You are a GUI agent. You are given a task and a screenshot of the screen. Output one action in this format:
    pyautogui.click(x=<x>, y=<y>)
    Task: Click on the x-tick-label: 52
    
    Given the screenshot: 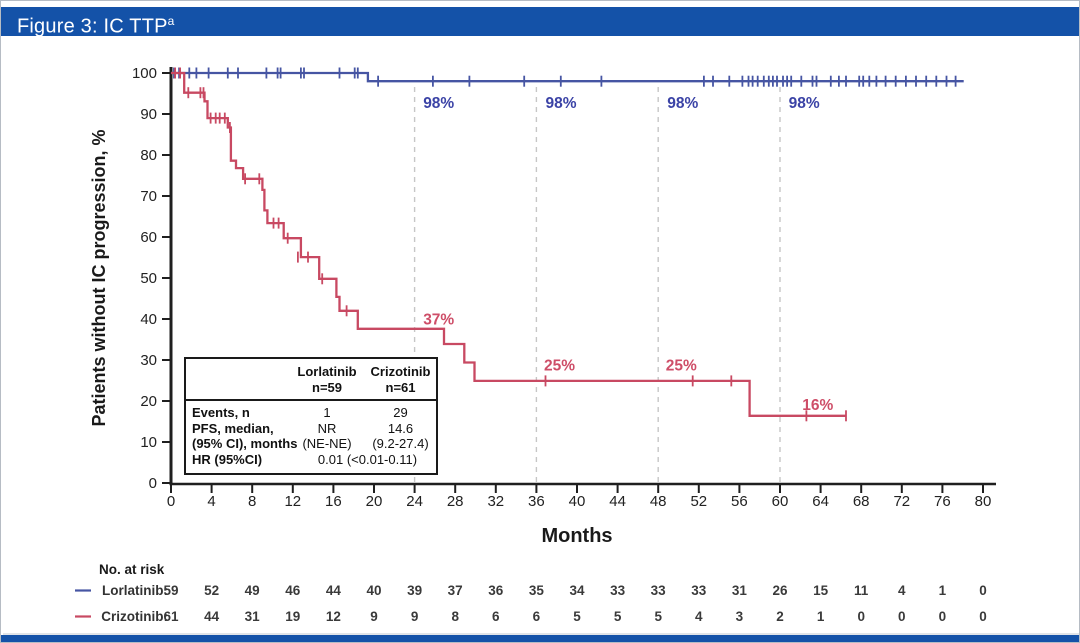 What is the action you would take?
    pyautogui.click(x=698, y=501)
    